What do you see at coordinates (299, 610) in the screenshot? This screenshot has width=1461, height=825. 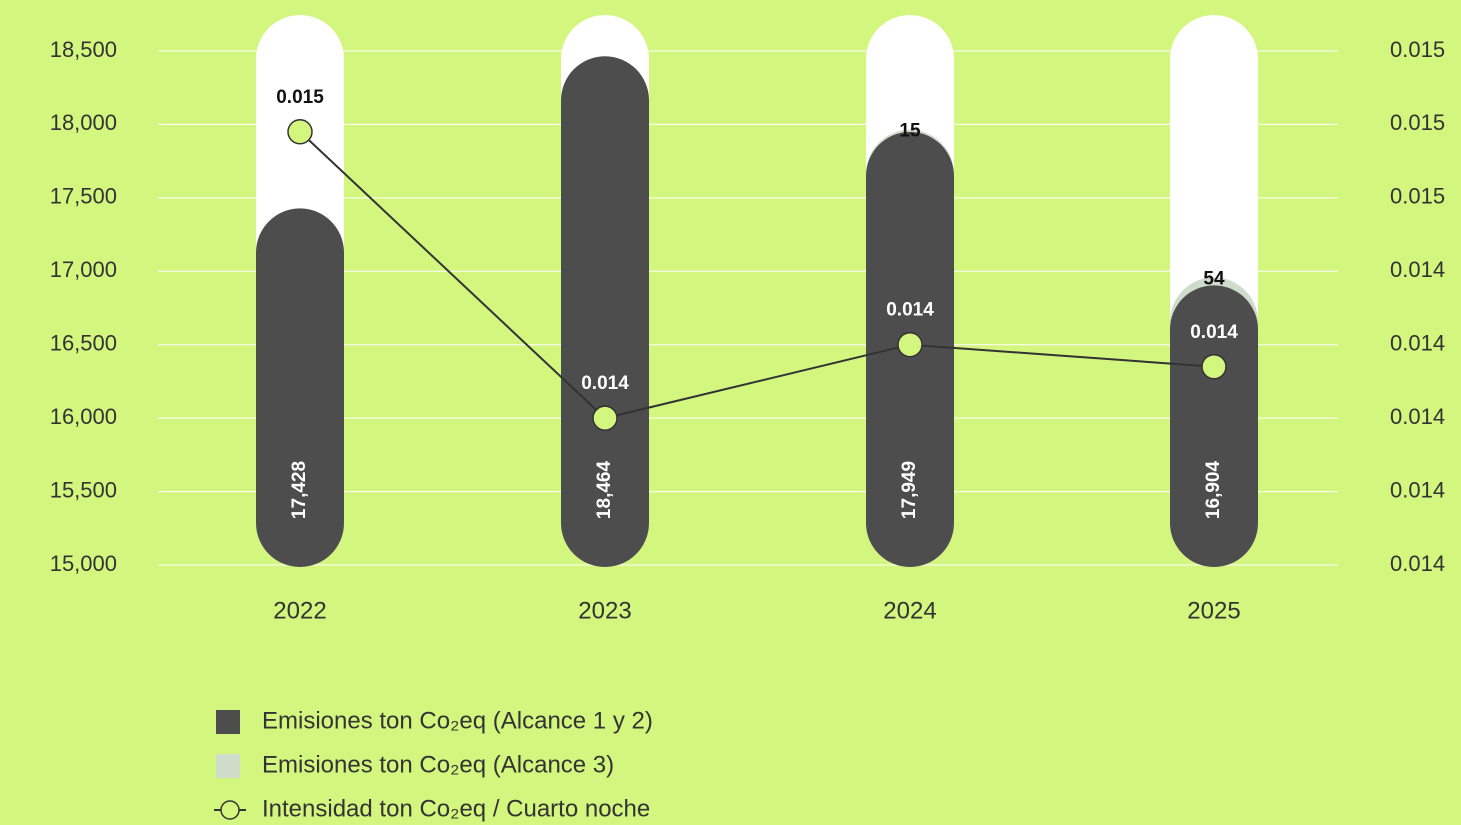 I see `x-tick-label: 2022` at bounding box center [299, 610].